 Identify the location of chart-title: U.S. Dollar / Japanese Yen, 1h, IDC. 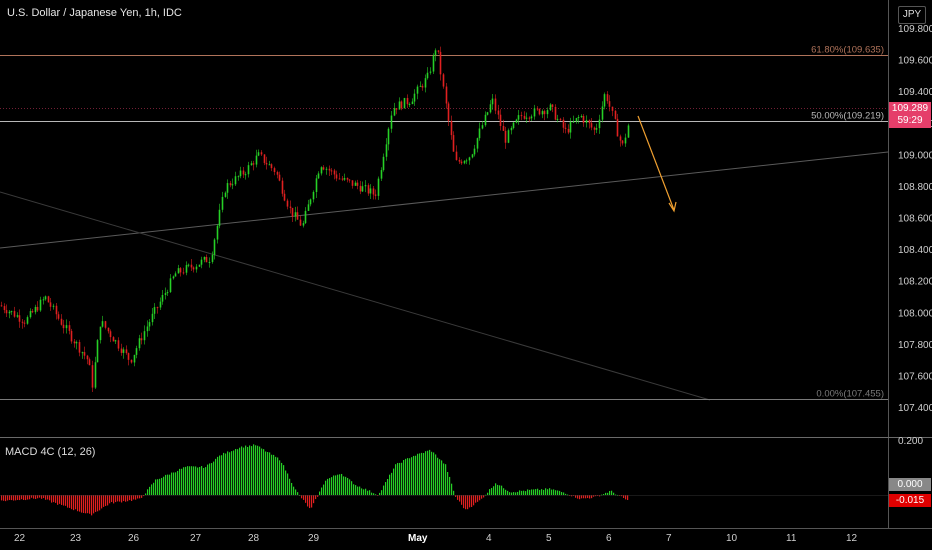
(94, 13).